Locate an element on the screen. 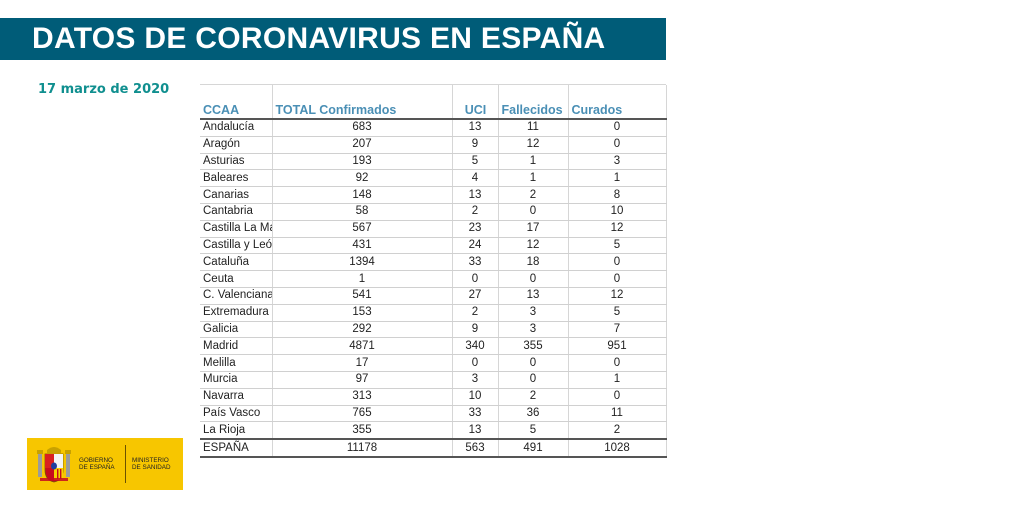 This screenshot has width=1024, height=512. cell-curados: 10 is located at coordinates (617, 212).